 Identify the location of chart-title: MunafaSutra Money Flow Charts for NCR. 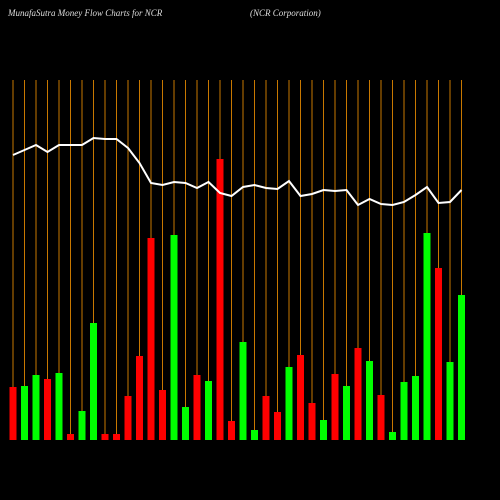
(85, 13).